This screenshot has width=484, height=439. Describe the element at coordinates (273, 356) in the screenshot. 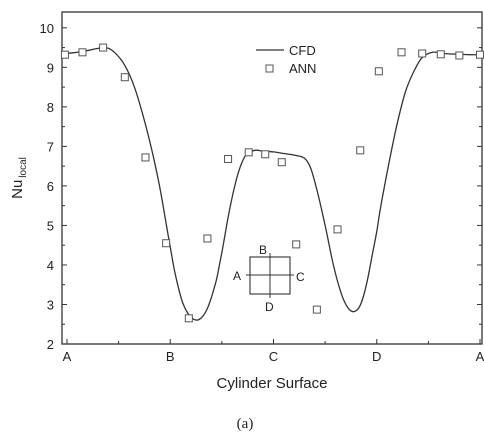

I see `x-tick-label: C` at that location.